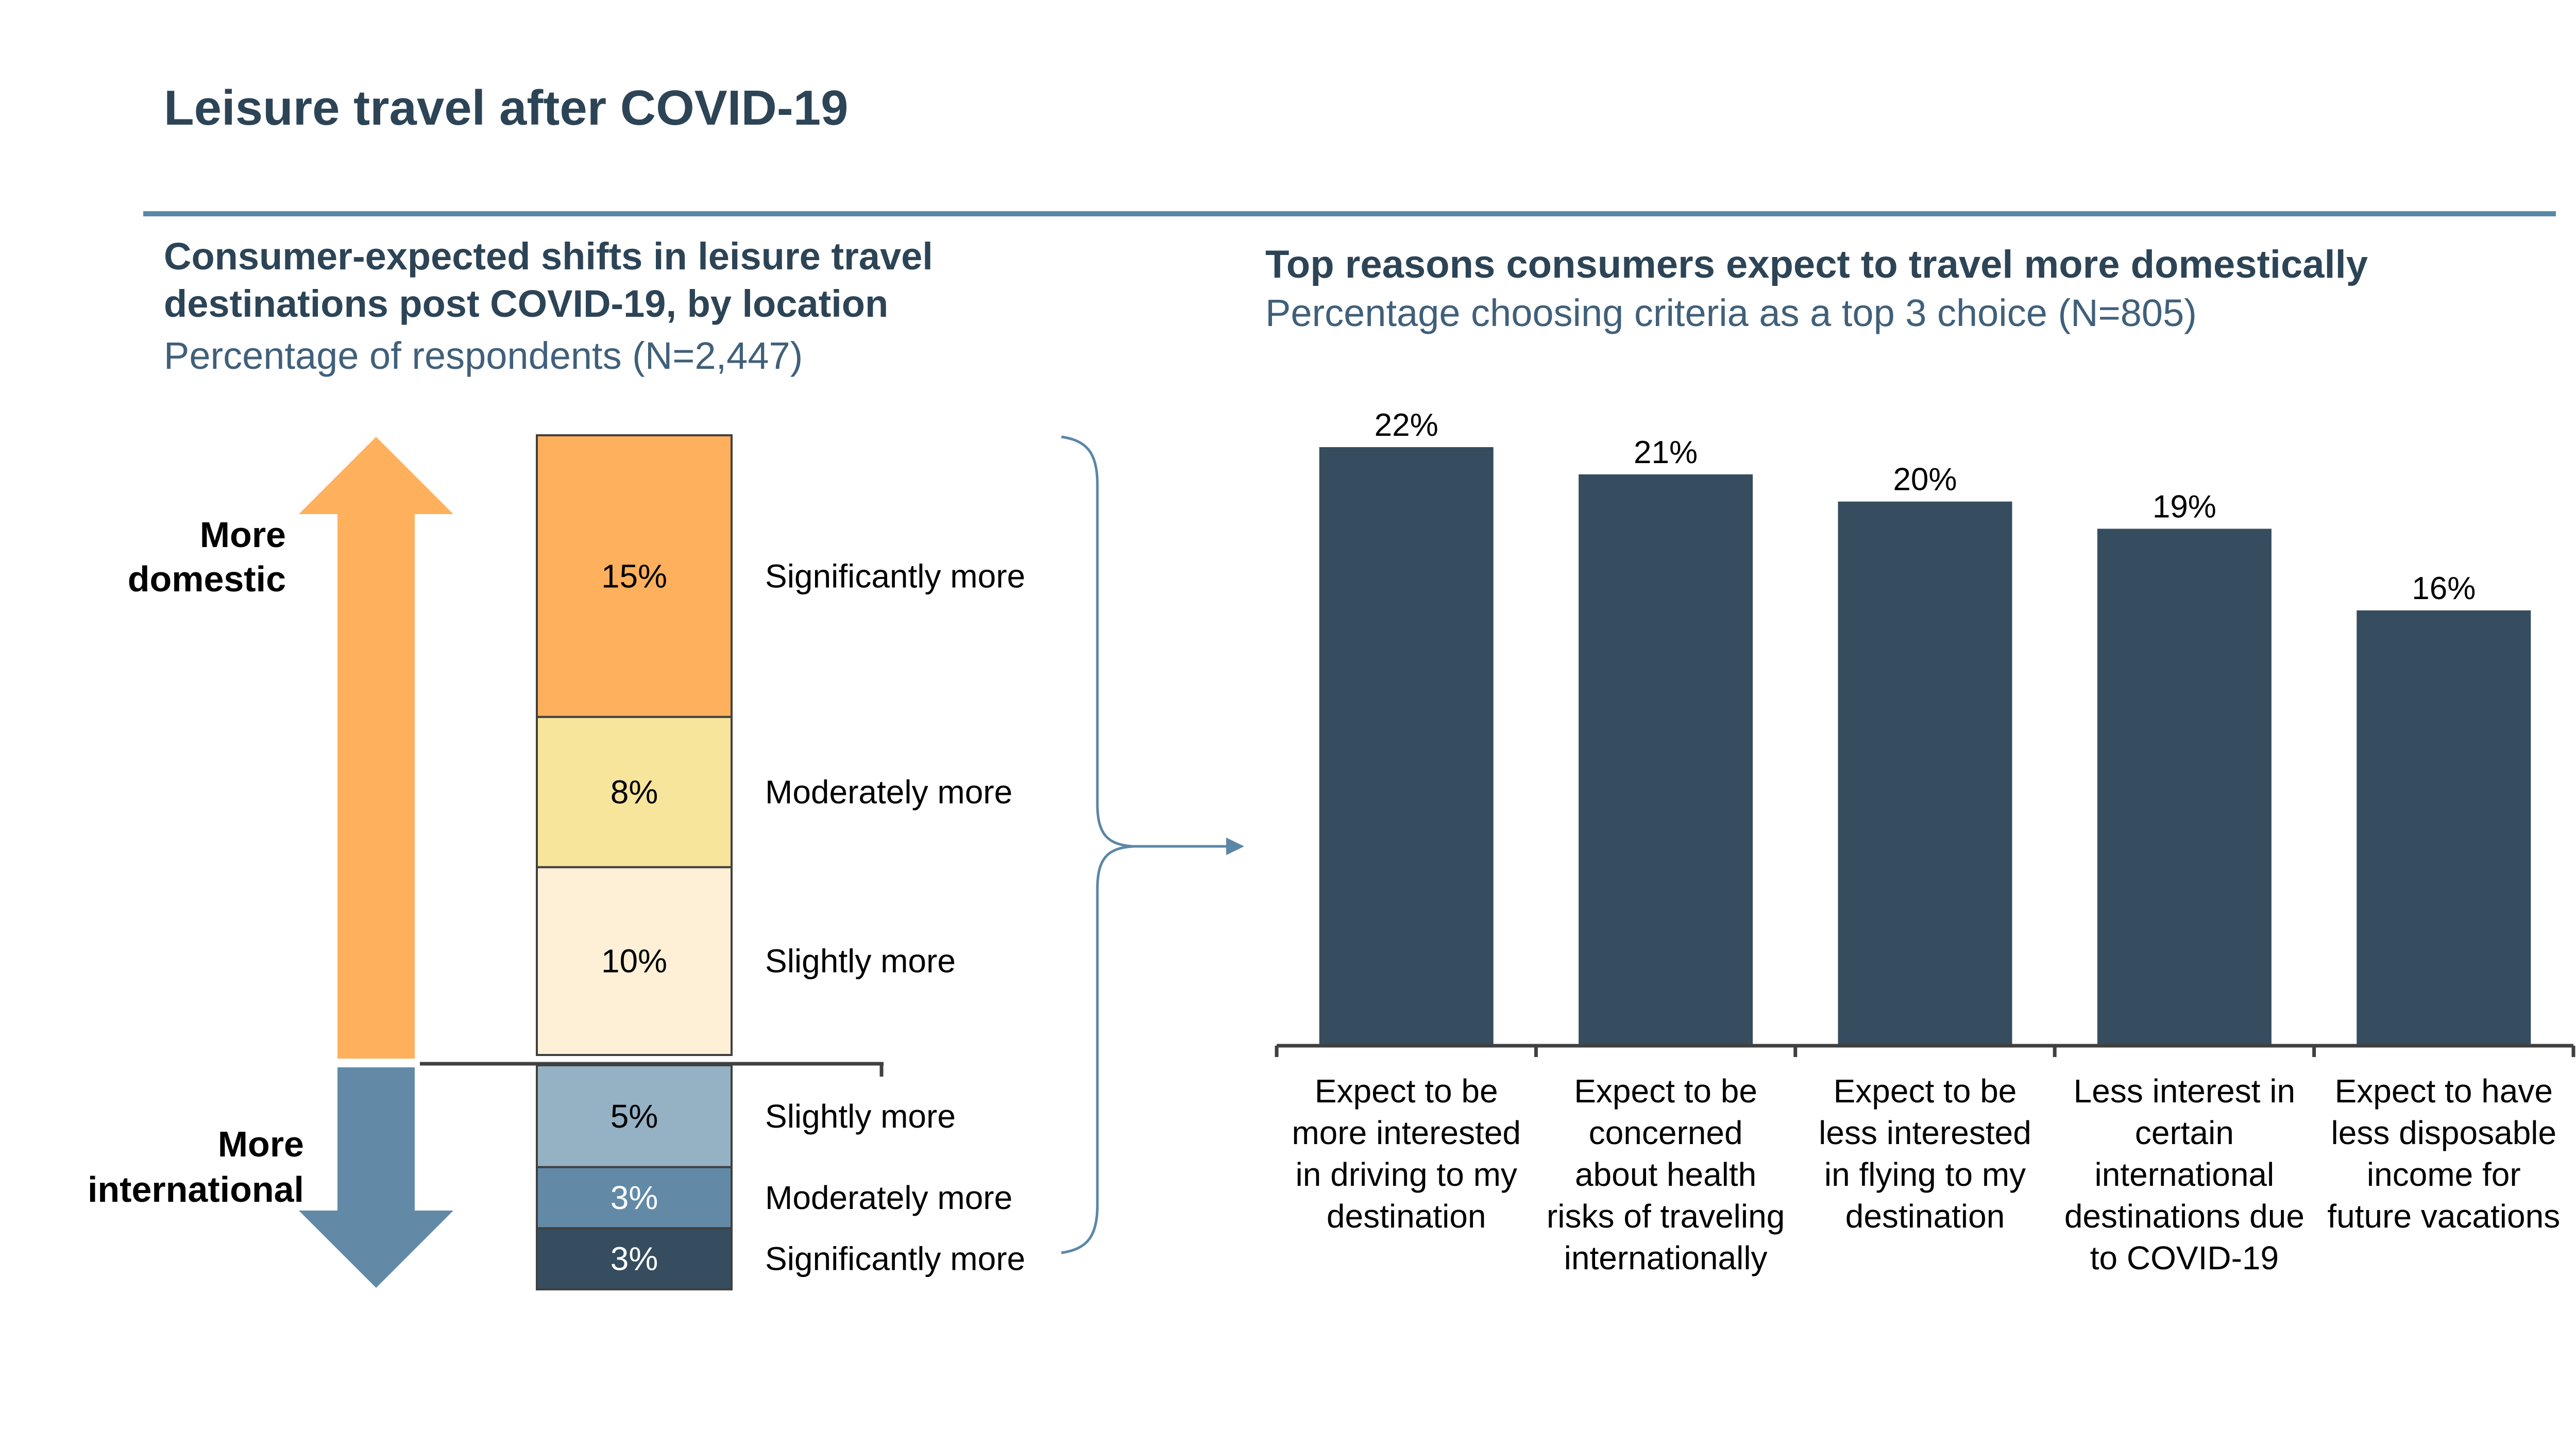  Describe the element at coordinates (1665, 1174) in the screenshot. I see `category-label-1-line-2: about health` at that location.